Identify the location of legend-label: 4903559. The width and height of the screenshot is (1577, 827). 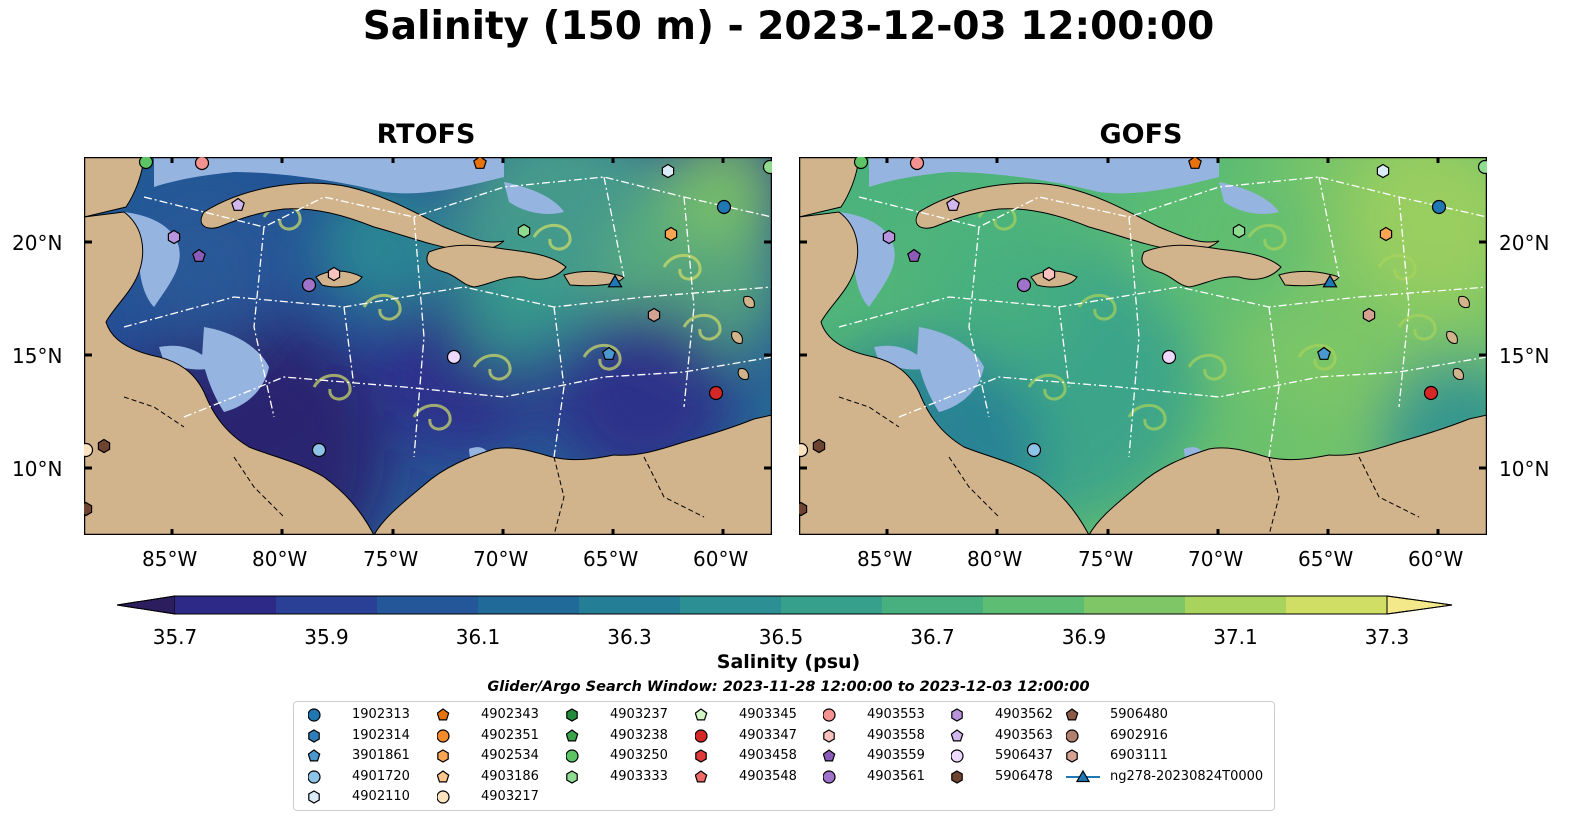
(896, 755).